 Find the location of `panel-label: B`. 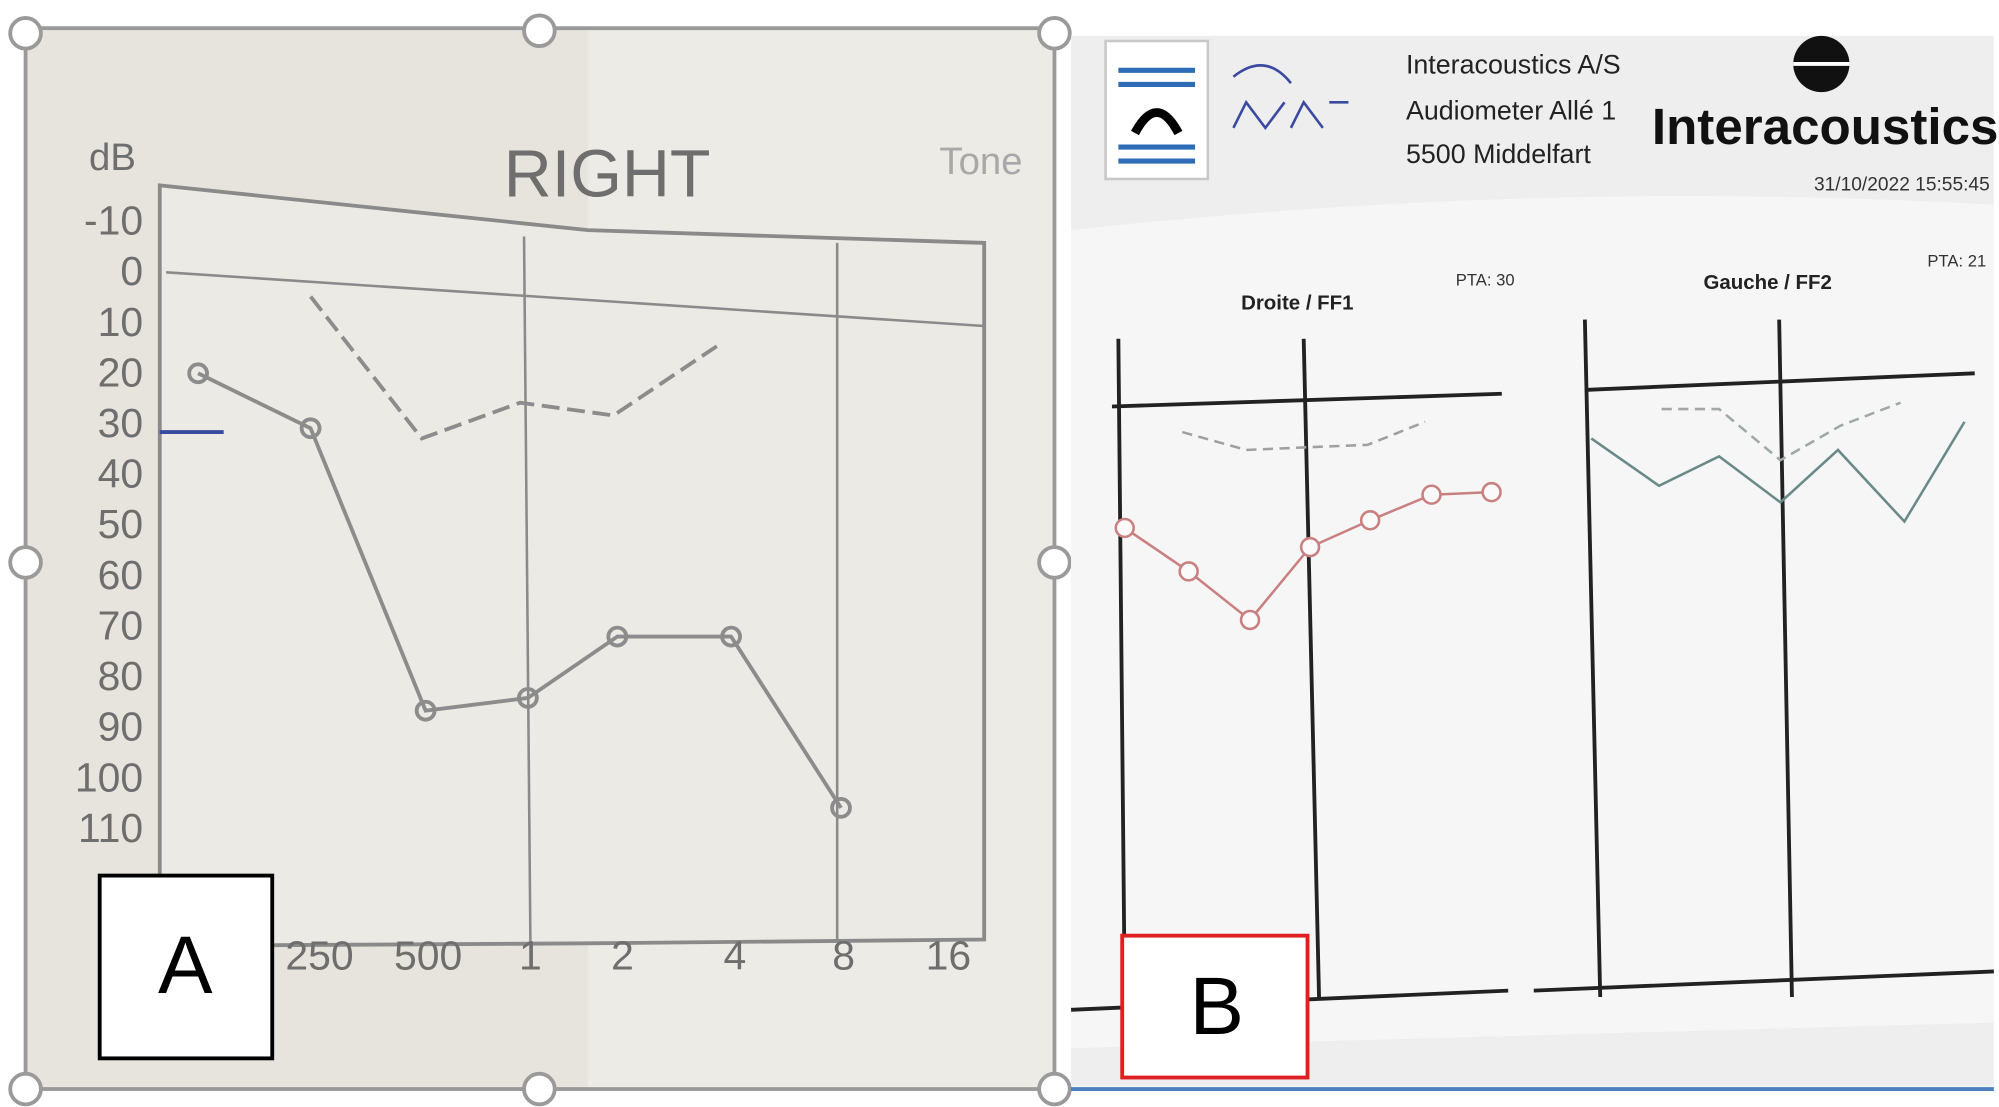

panel-label: B is located at coordinates (1217, 1006).